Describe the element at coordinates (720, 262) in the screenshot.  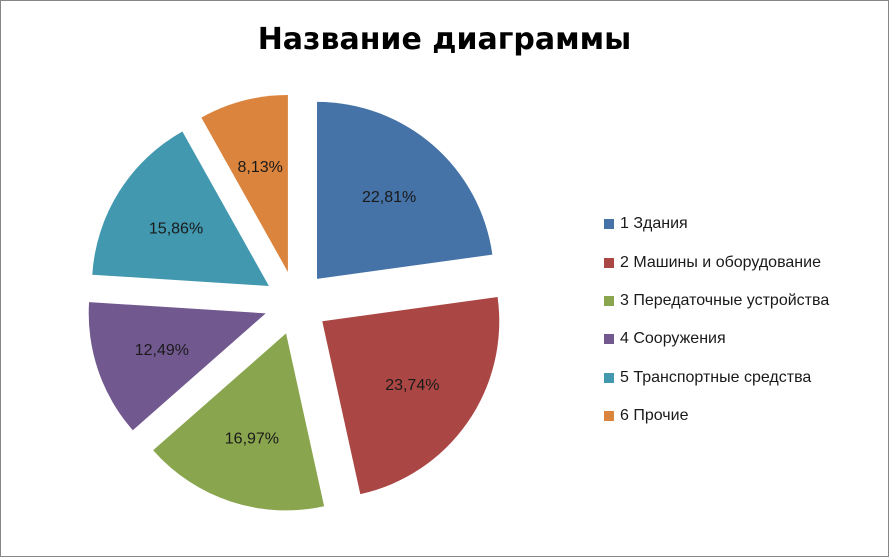
I see `legend-label-2: 2 Машины и оборудование` at that location.